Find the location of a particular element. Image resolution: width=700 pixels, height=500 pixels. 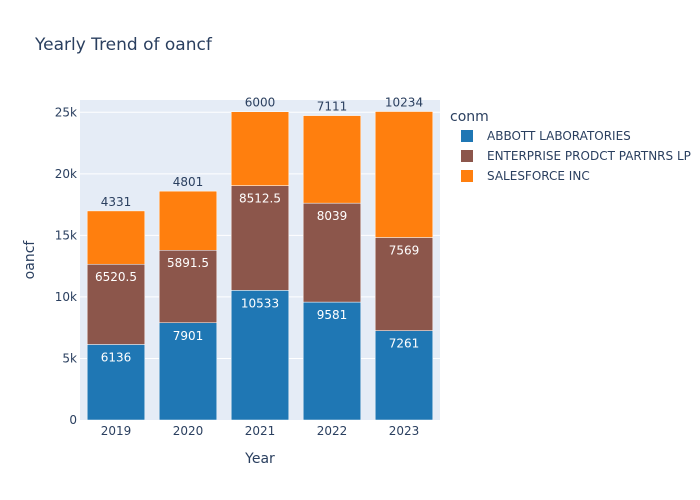

x-tick-label: 2020 is located at coordinates (188, 431).